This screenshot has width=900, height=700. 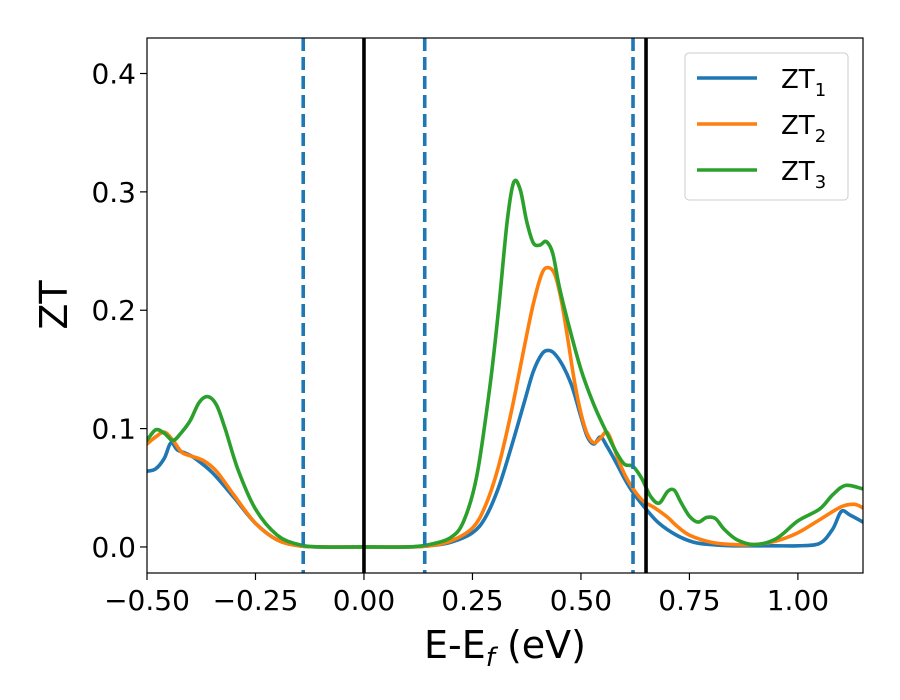 What do you see at coordinates (113, 429) in the screenshot?
I see `y-tick-label: 0.1` at bounding box center [113, 429].